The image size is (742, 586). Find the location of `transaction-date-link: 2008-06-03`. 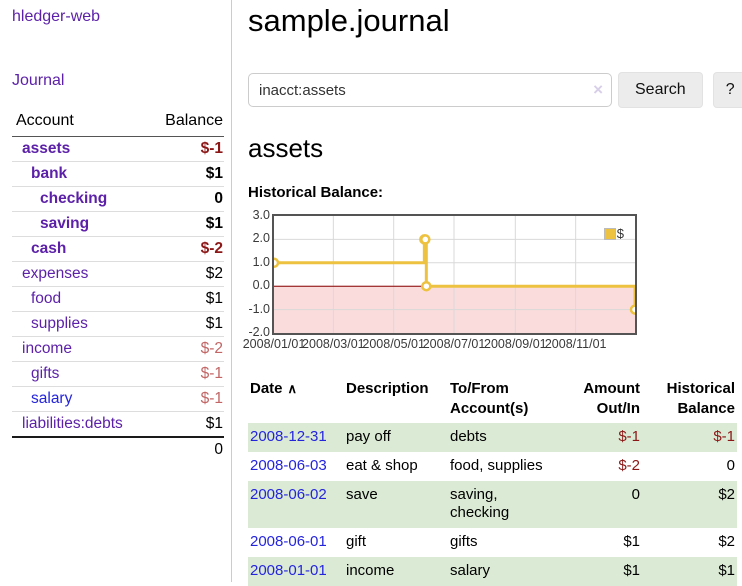

transaction-date-link: 2008-06-03 is located at coordinates (288, 465).